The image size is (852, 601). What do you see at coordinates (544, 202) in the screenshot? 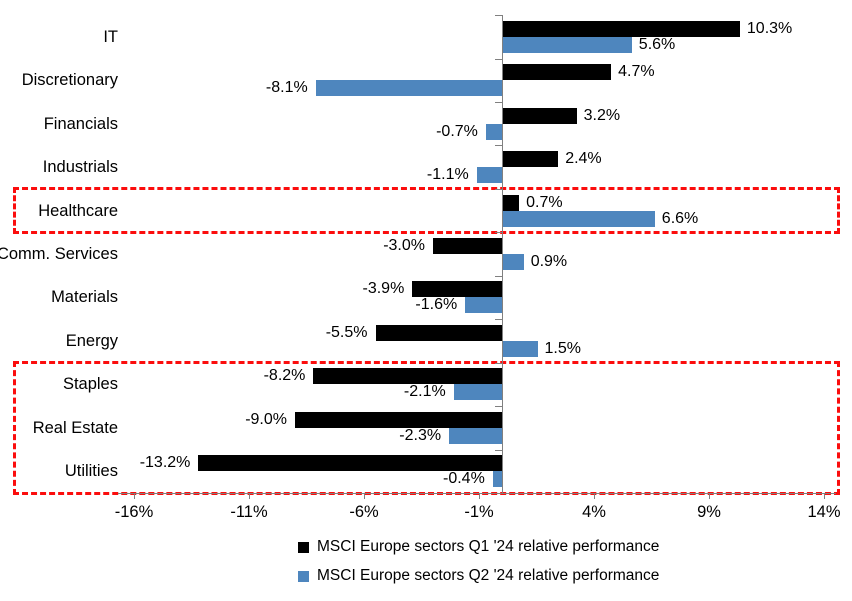
I see `value-label: 0.7%` at bounding box center [544, 202].